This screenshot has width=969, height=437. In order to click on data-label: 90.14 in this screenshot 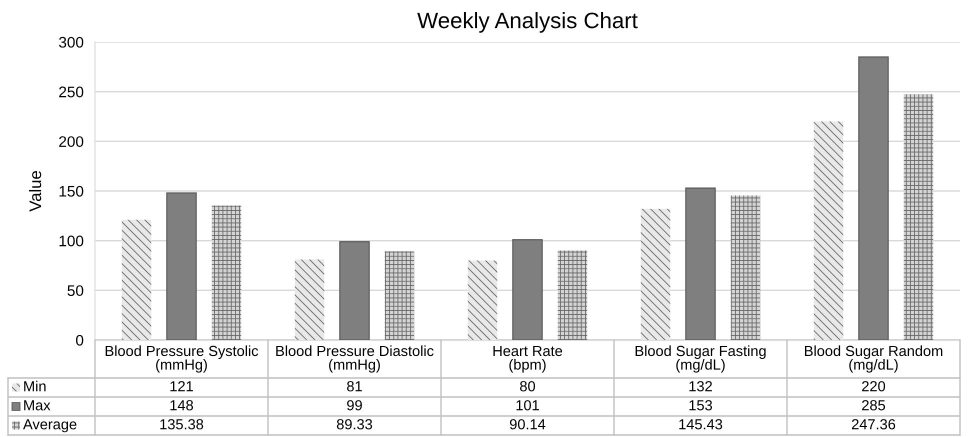, I will do `click(528, 424)`.